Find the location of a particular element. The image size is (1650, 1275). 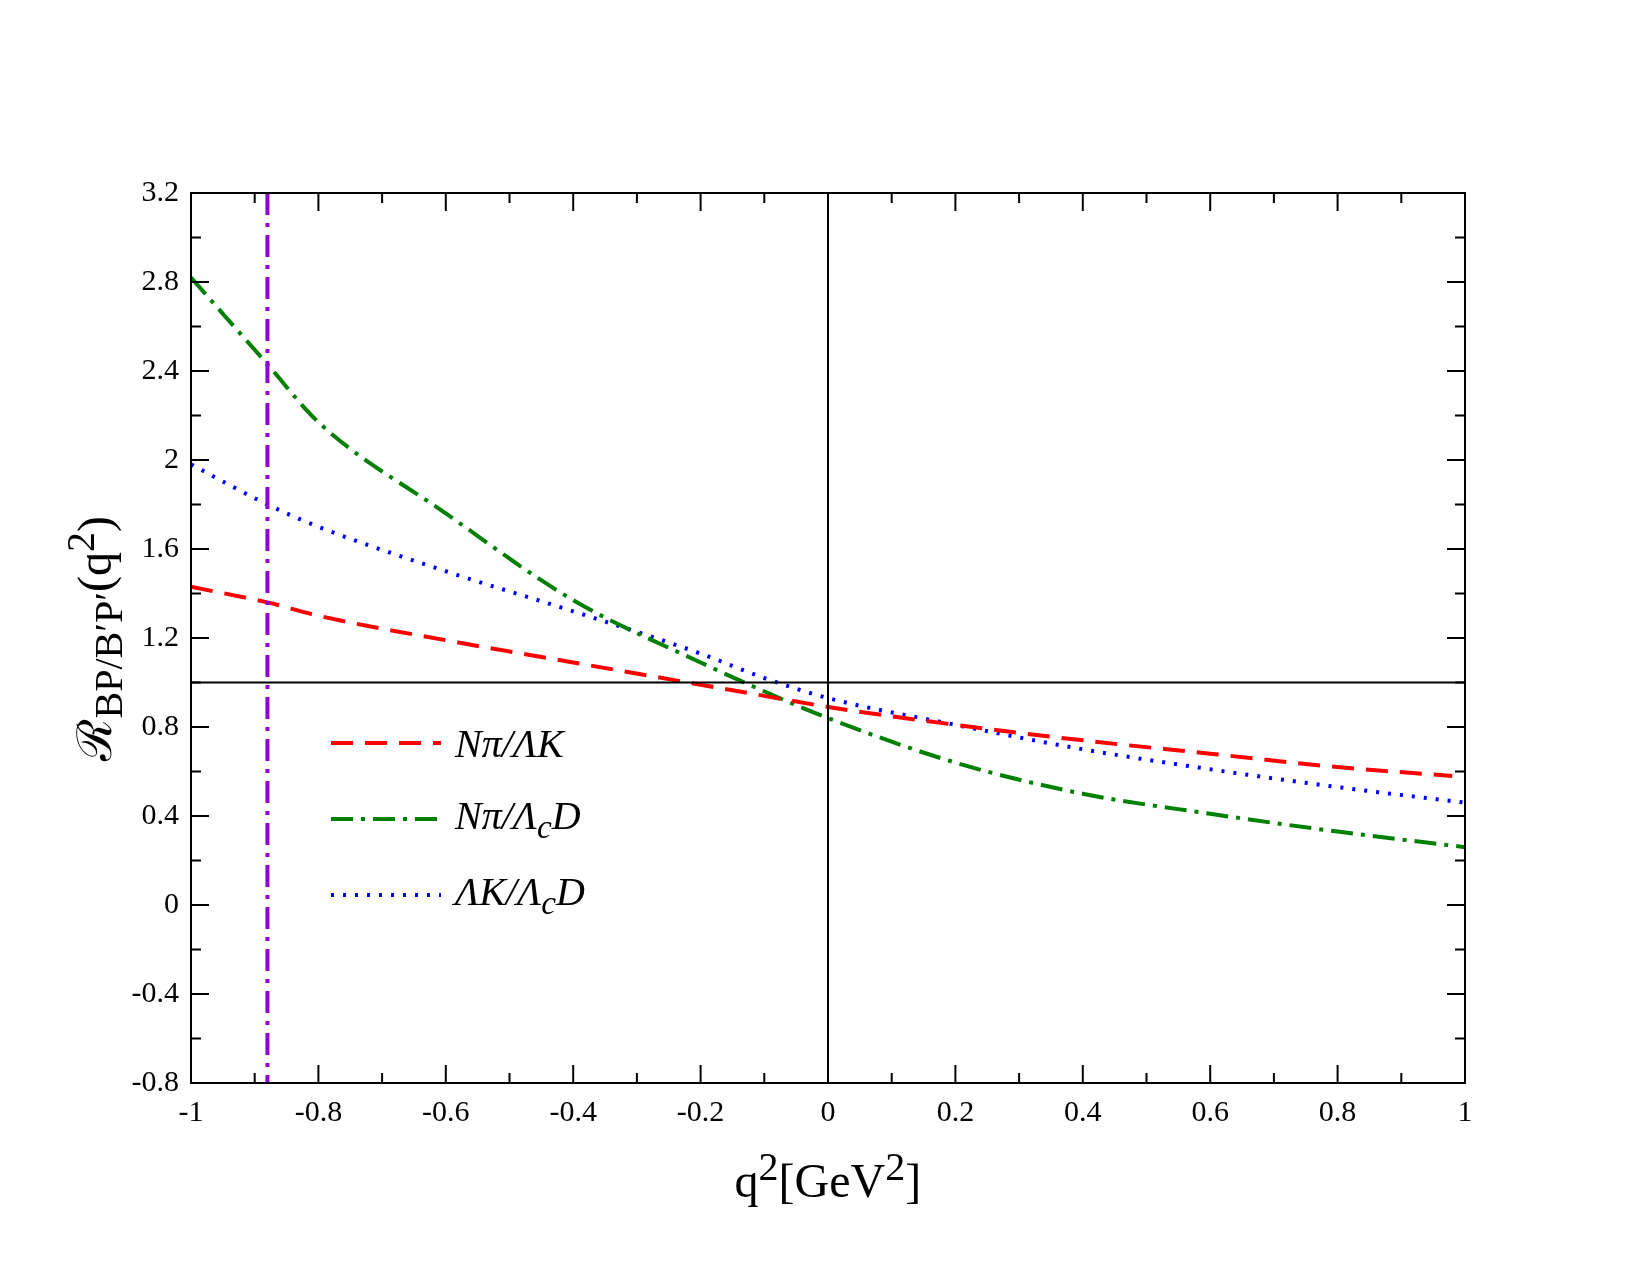

legend-label: Nπ/ΛK is located at coordinates (509, 743).